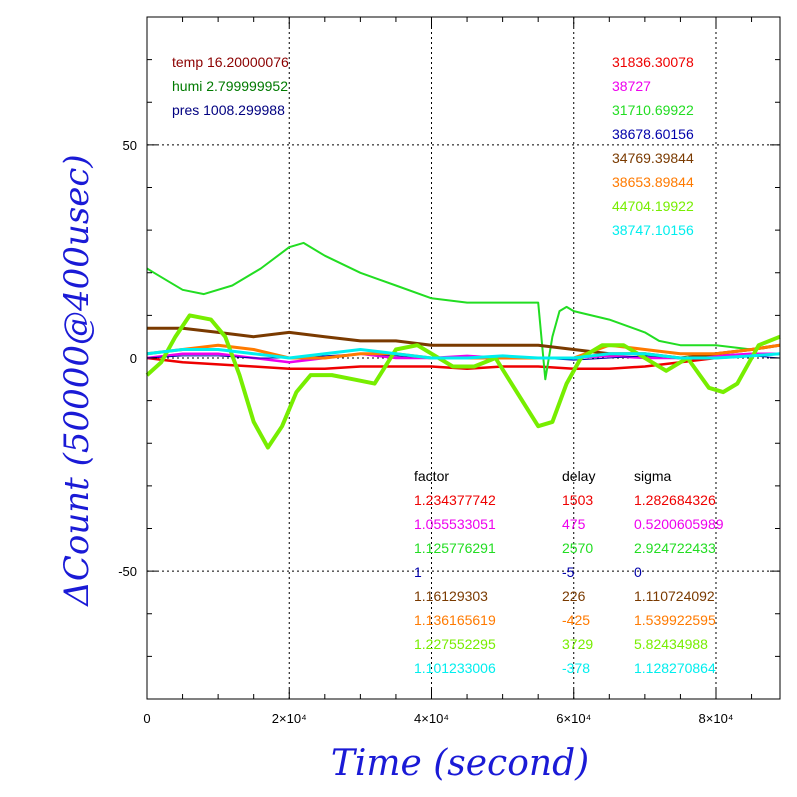  What do you see at coordinates (431, 718) in the screenshot?
I see `x-tick-label: 4×10⁴` at bounding box center [431, 718].